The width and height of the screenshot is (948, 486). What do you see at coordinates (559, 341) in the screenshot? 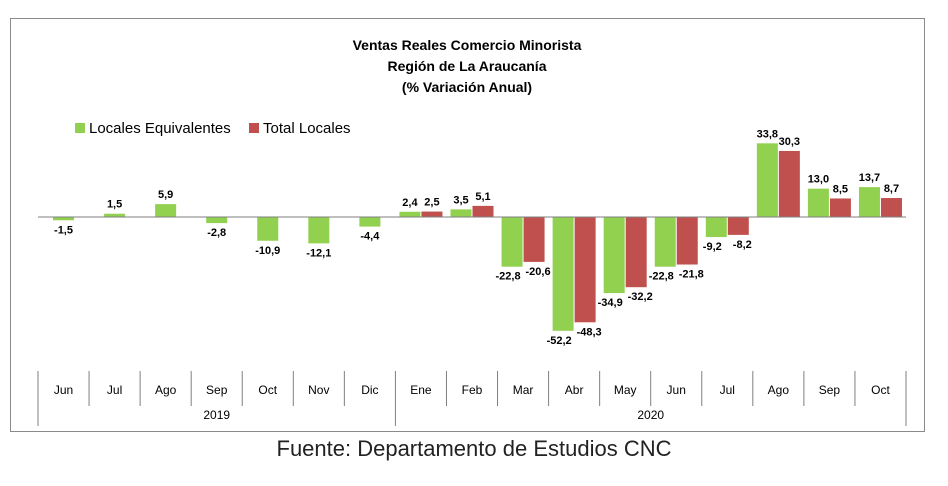
I see `data-label: -52,2` at bounding box center [559, 341].